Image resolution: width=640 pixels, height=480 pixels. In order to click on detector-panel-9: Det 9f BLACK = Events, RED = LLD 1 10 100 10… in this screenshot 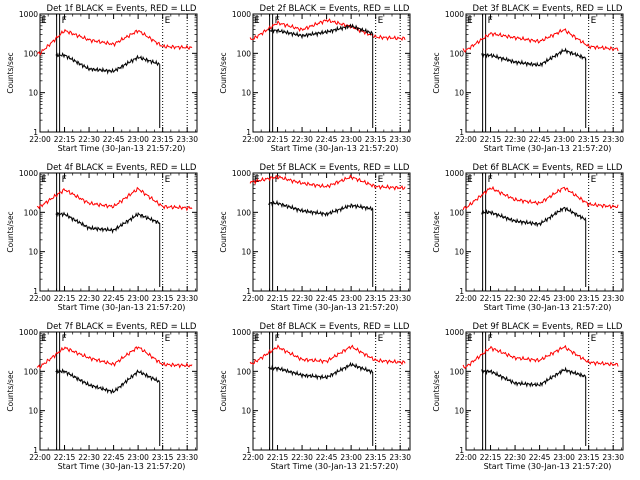, I will do `click(528, 396)`.